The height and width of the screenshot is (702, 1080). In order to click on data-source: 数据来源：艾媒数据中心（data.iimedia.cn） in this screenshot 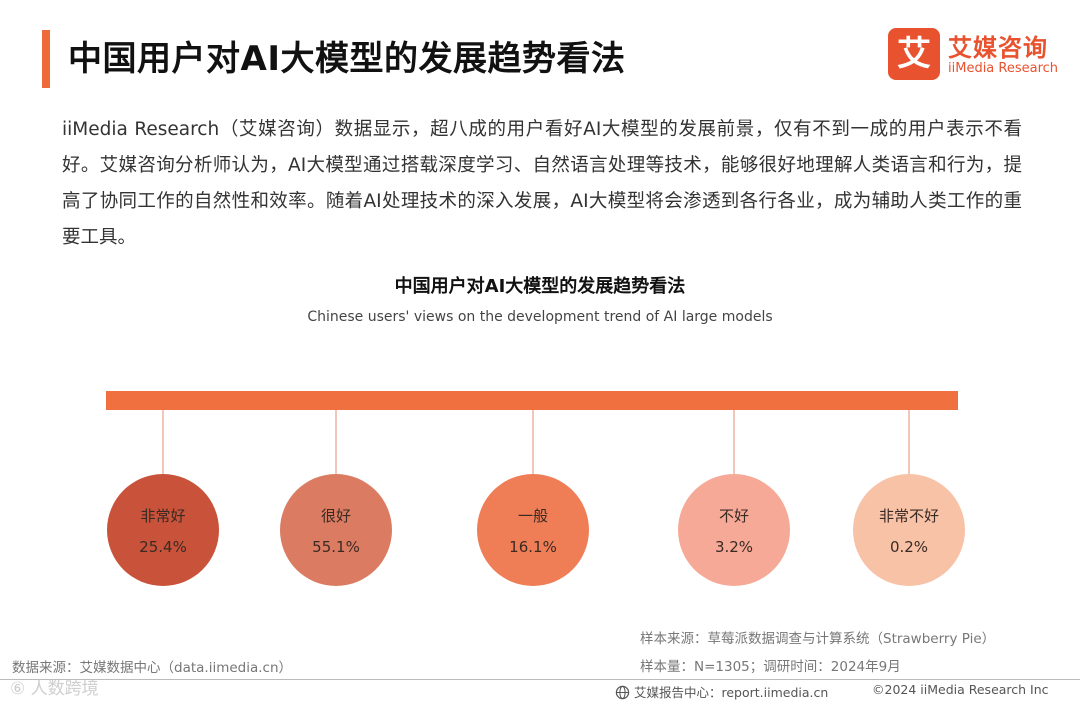, I will do `click(152, 668)`.